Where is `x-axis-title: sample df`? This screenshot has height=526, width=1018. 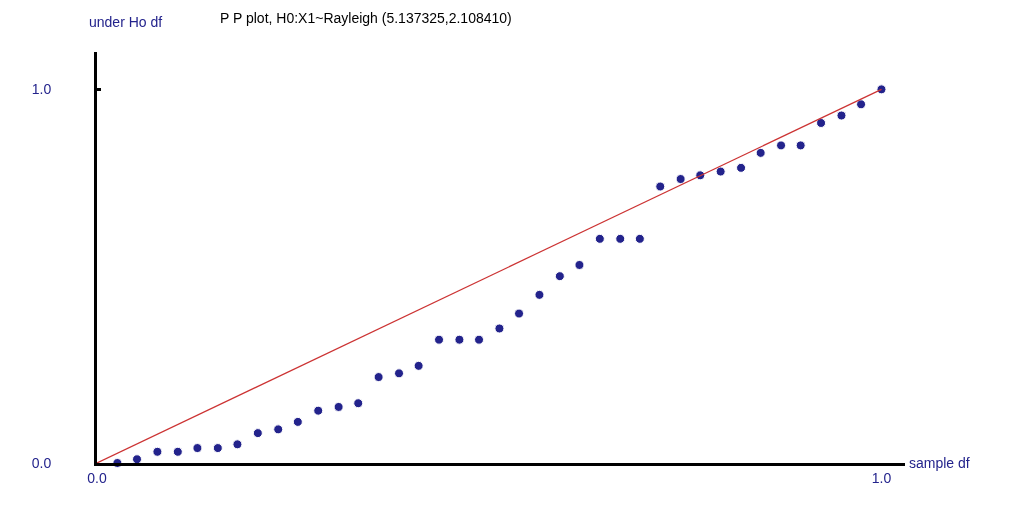
x-axis-title: sample df is located at coordinates (939, 463).